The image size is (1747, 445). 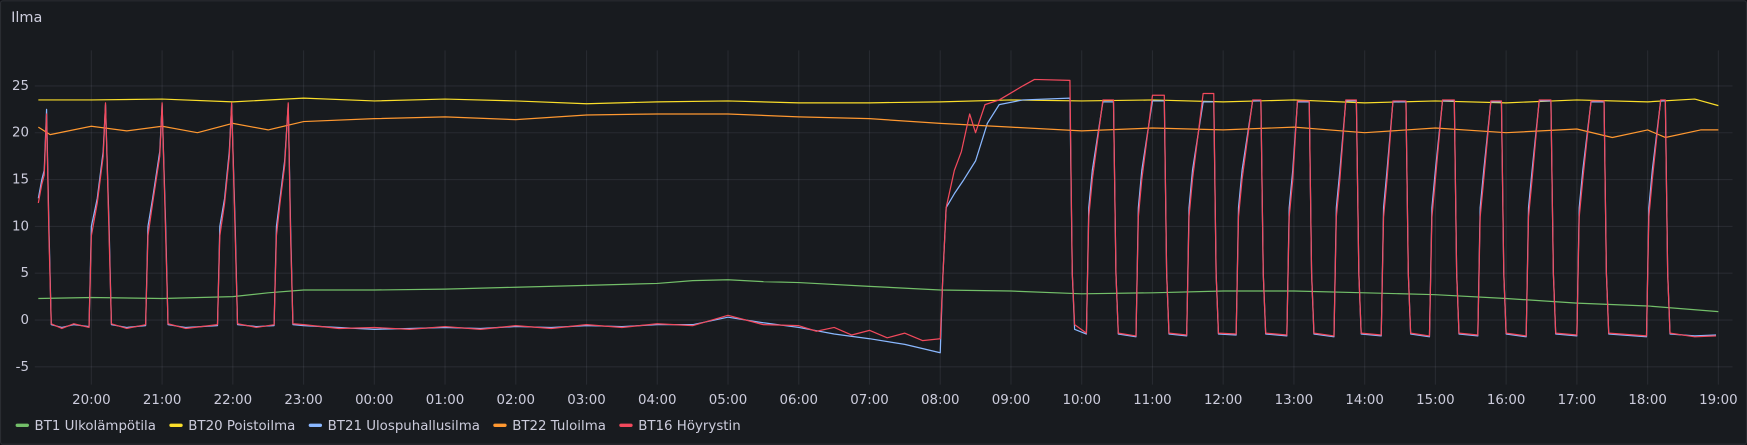 I want to click on x-tick-label: 07:00, so click(x=869, y=400).